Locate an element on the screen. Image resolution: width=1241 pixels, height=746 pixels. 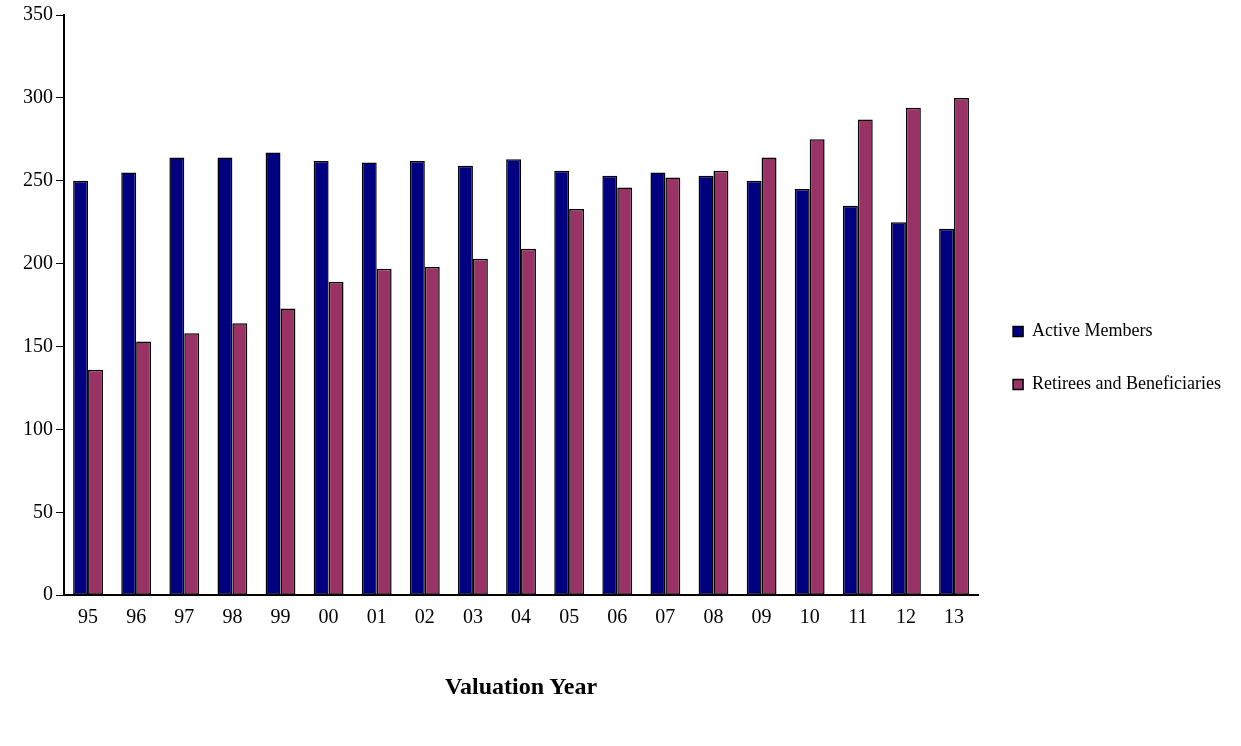
x-tick-label: 09 is located at coordinates (761, 616).